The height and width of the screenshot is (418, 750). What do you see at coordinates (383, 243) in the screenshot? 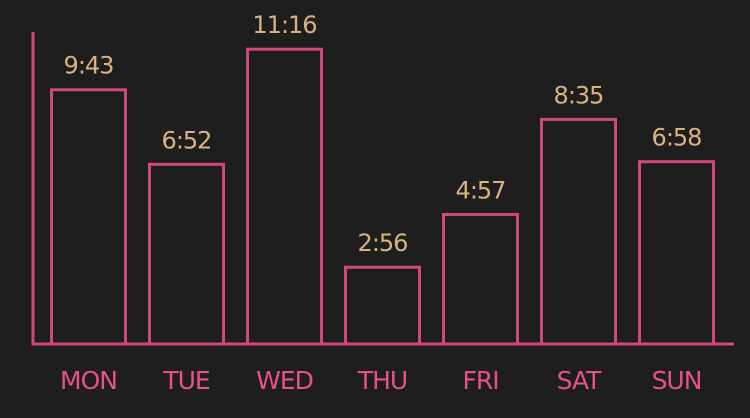
I see `value-label-thu: 2:56` at bounding box center [383, 243].